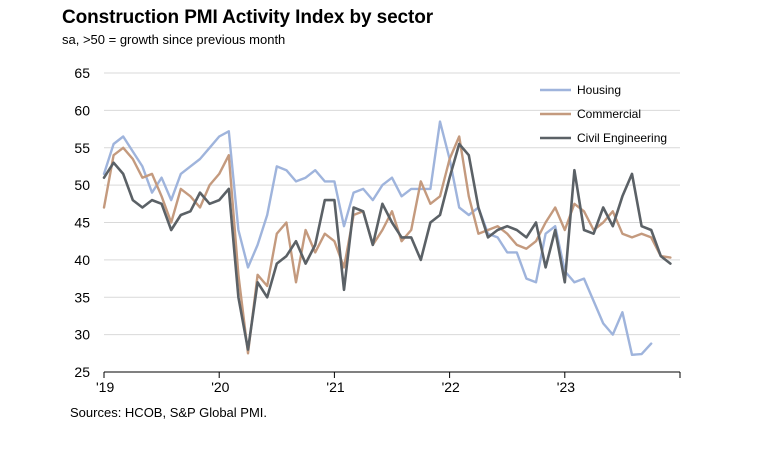  What do you see at coordinates (105, 387) in the screenshot?
I see `x-tick-label: '19` at bounding box center [105, 387].